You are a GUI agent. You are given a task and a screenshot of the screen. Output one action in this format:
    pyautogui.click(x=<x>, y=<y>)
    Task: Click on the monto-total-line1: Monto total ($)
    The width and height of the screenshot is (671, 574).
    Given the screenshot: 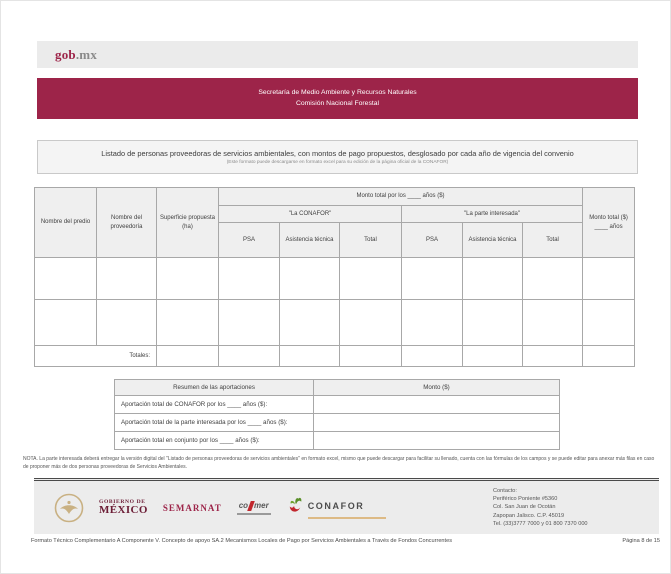 What is the action you would take?
    pyautogui.click(x=608, y=218)
    